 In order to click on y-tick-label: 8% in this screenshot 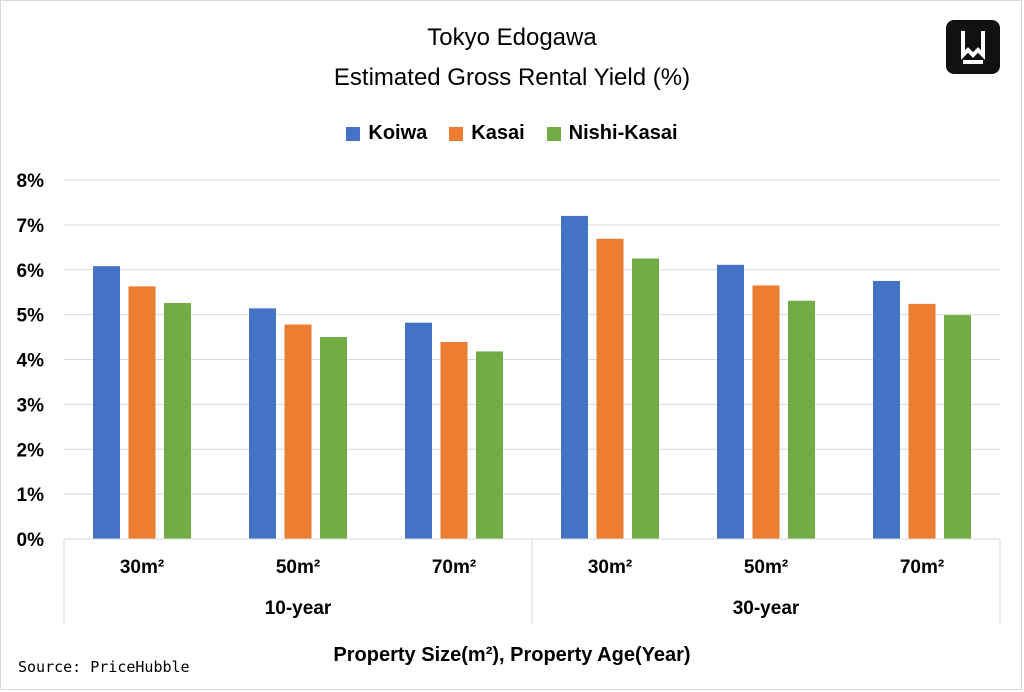, I will do `click(31, 181)`.